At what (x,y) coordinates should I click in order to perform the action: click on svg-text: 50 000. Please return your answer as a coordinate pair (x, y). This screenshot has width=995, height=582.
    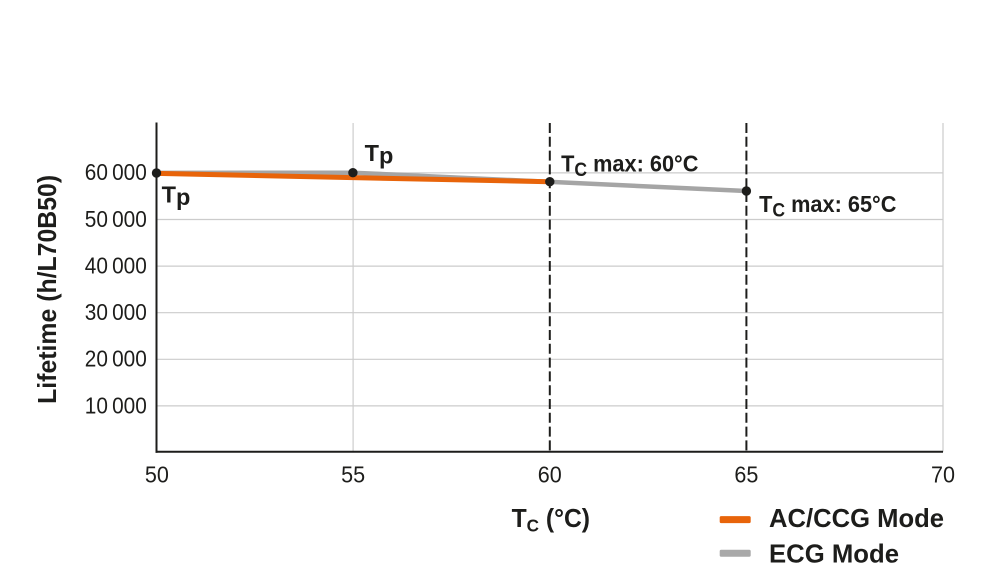
    Looking at the image, I should click on (116, 219).